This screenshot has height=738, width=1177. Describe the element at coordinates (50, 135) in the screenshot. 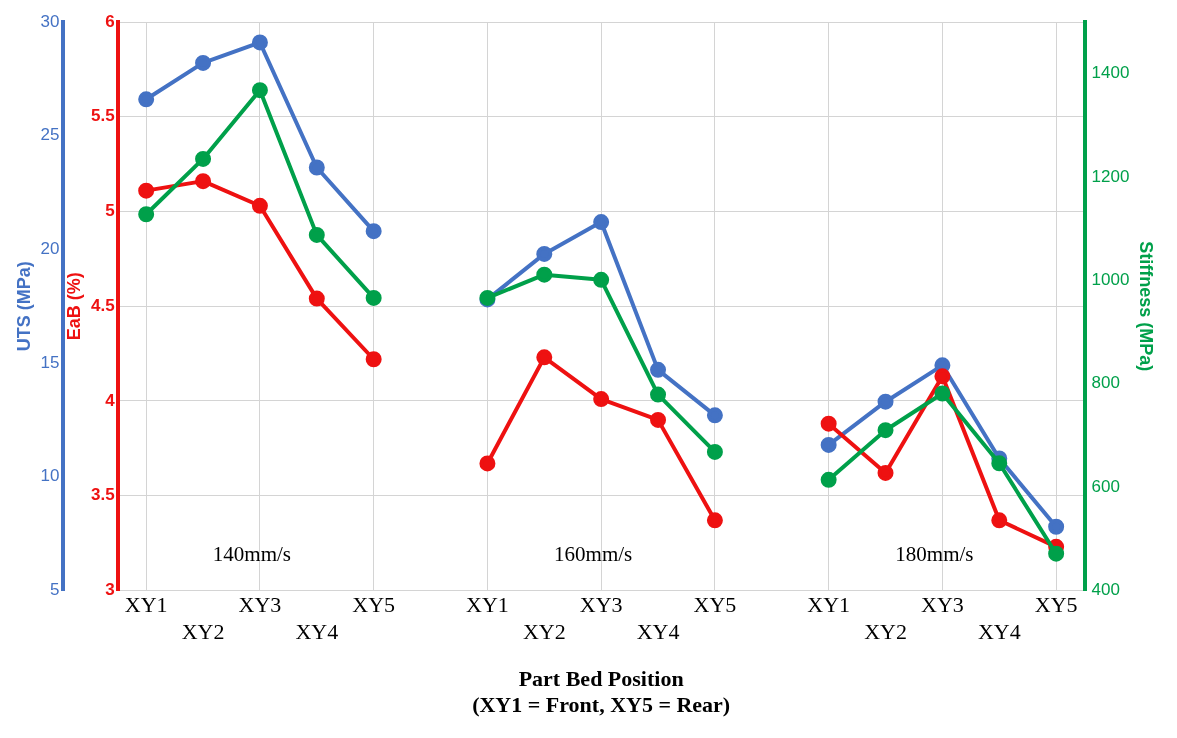

I see `y3-tick-label: 25` at that location.